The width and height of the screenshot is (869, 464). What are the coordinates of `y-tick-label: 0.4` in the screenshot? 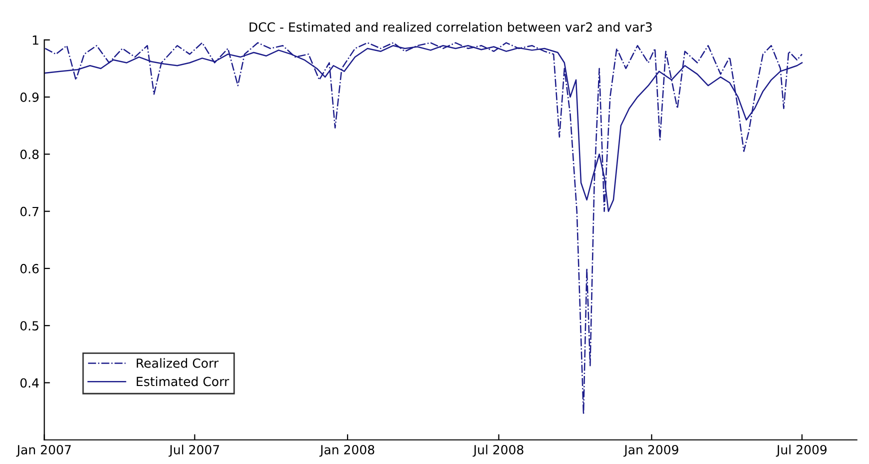 It's located at (29, 383).